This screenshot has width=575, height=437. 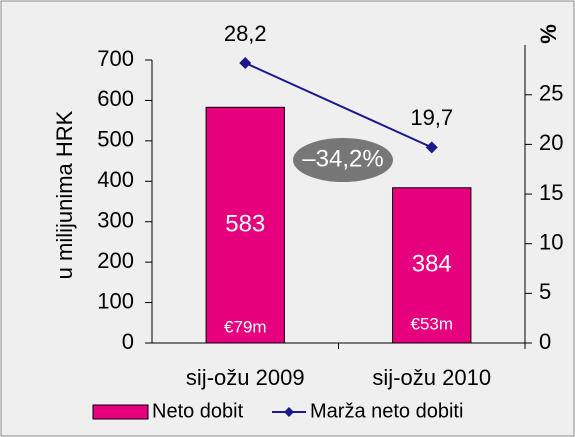 I want to click on y-tick-label: 200, so click(x=115, y=260).